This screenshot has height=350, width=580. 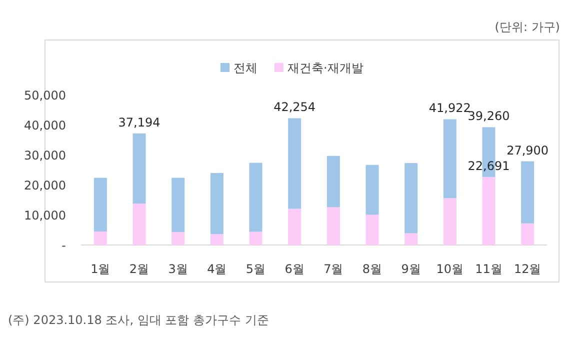 I want to click on x-tick-label: 11월, so click(x=488, y=269).